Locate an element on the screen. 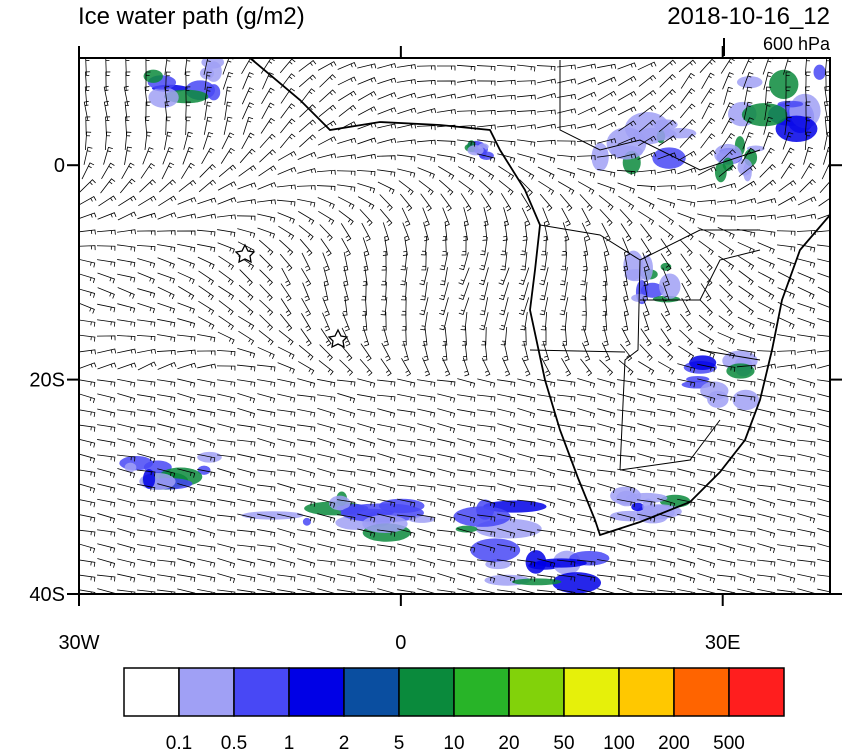 Image resolution: width=850 pixels, height=755 pixels. x-tick-label: 30W is located at coordinates (78, 643).